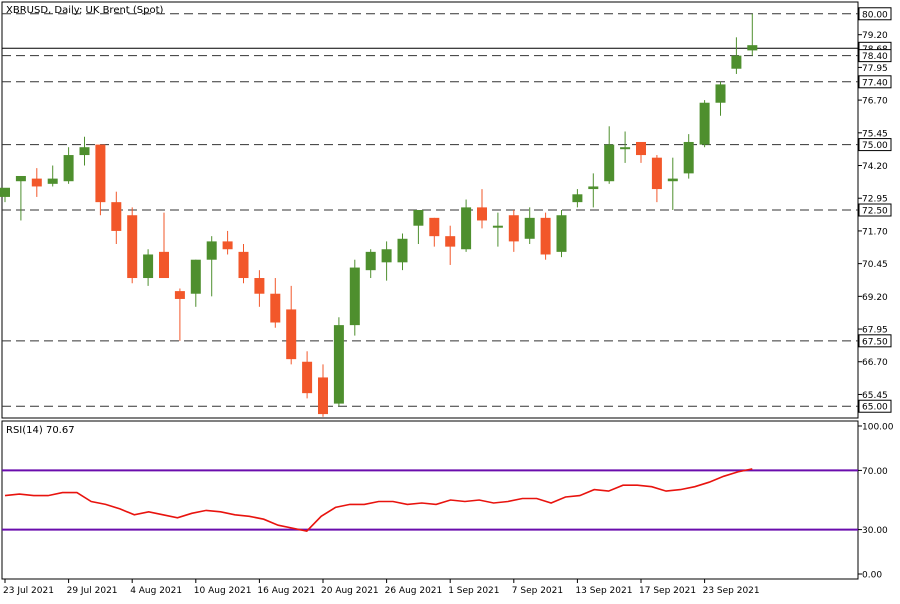  What do you see at coordinates (40, 430) in the screenshot?
I see `rsi-label: RSI(14) 70.67` at bounding box center [40, 430].